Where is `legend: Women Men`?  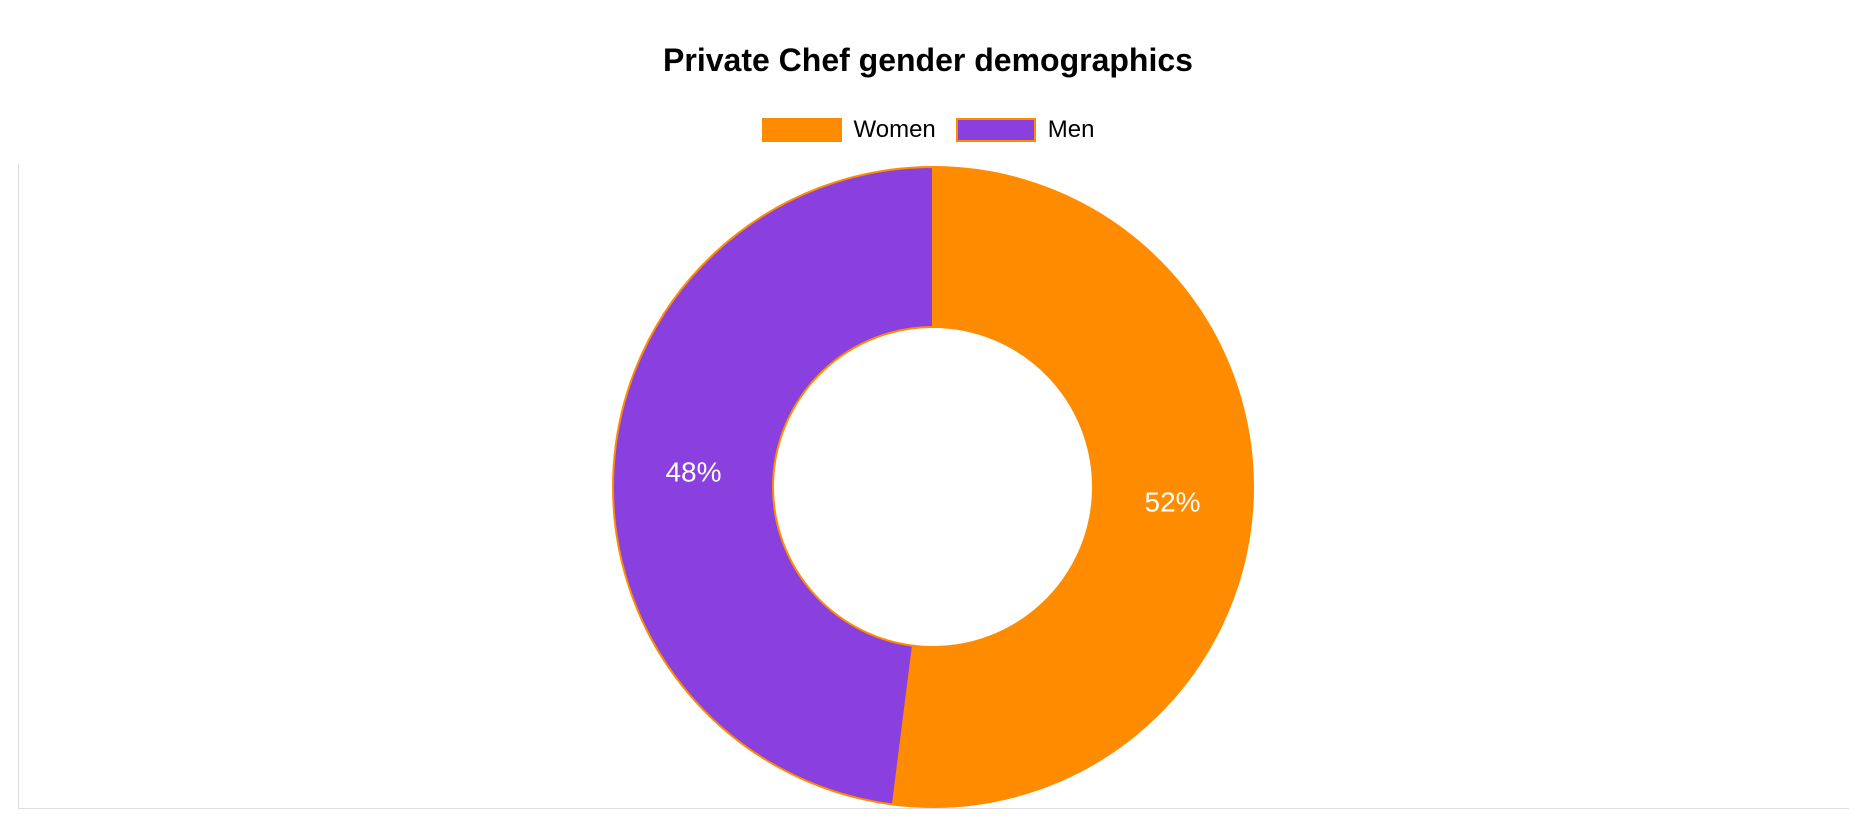 legend: Women Men is located at coordinates (928, 130).